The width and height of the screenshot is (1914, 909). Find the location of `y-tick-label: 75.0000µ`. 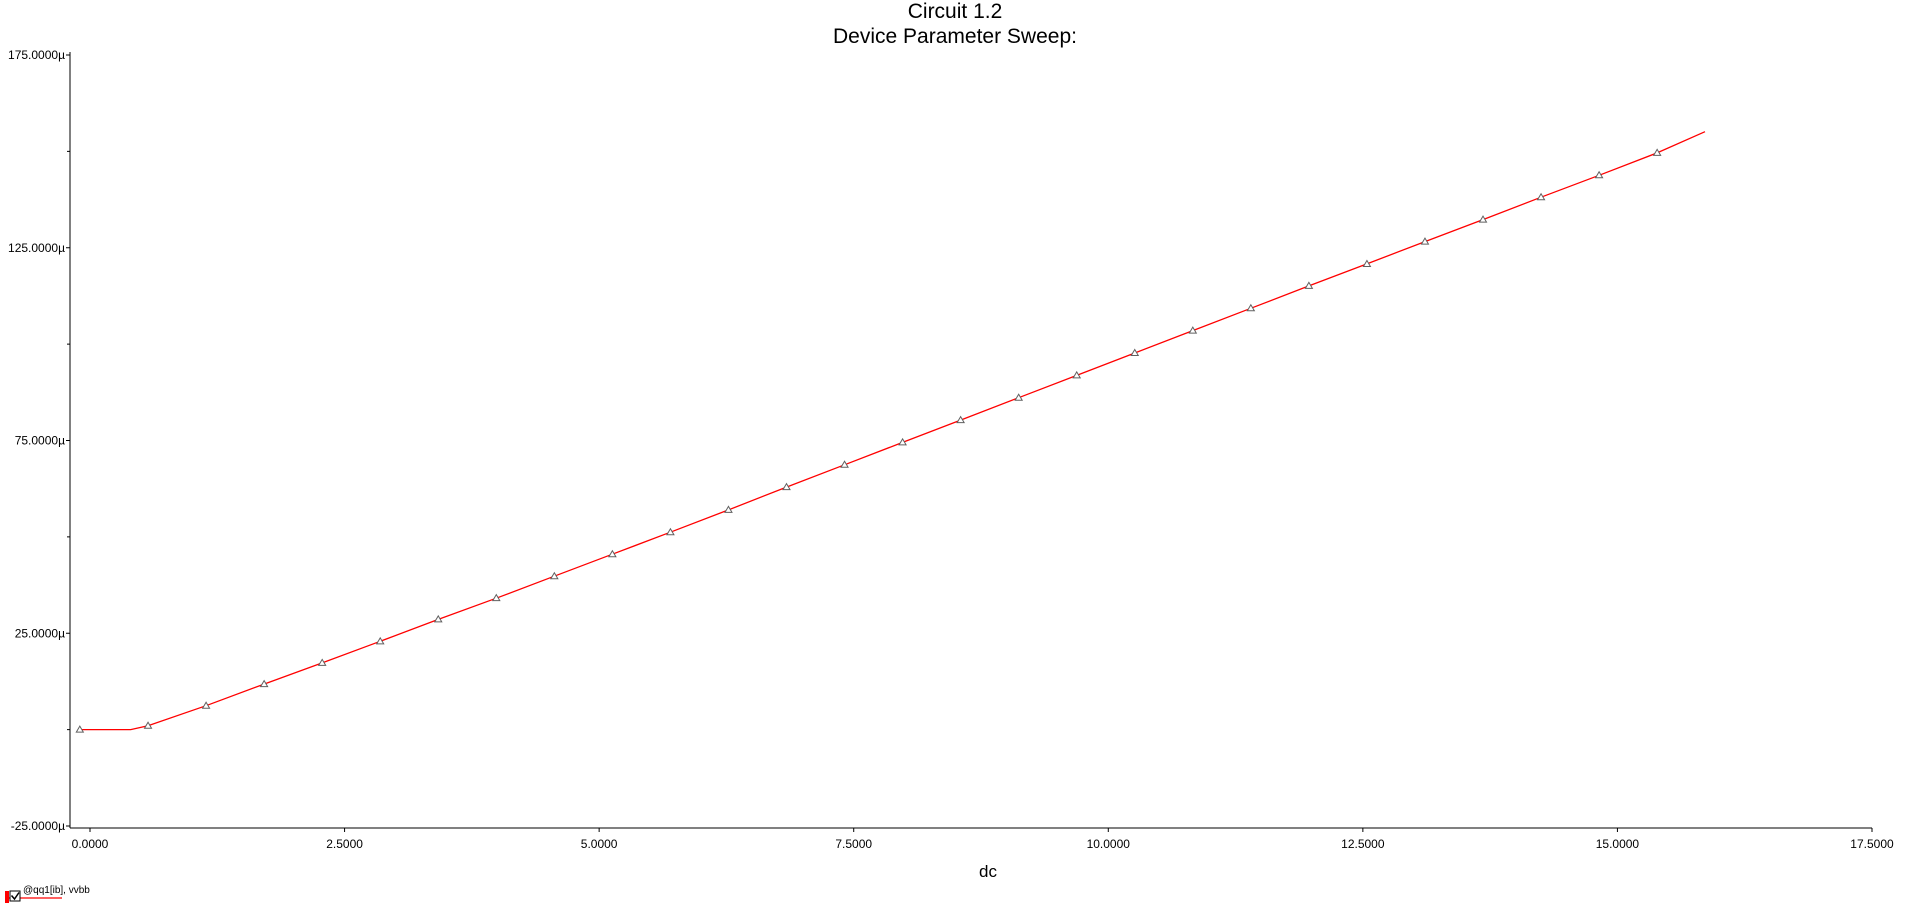

y-tick-label: 75.0000µ is located at coordinates (40, 441).